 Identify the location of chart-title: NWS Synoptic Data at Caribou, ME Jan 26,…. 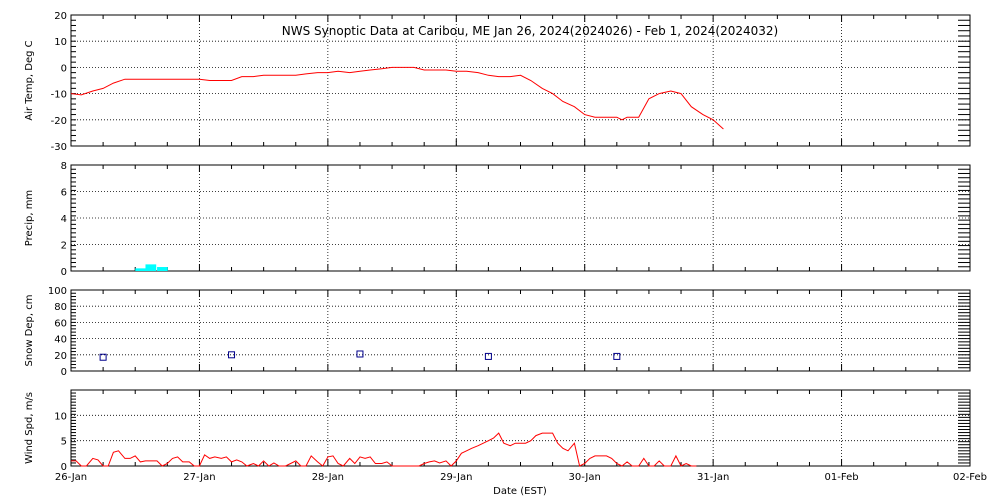
(530, 31).